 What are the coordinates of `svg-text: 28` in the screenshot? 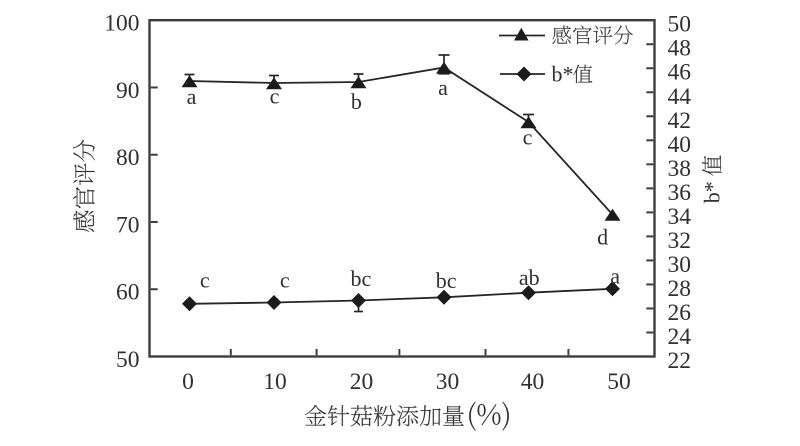 It's located at (680, 289).